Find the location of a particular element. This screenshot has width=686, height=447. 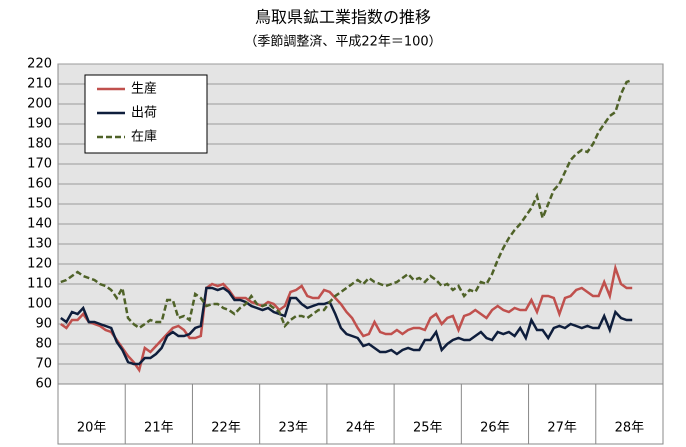

y-tick-label: 70 is located at coordinates (43, 364).